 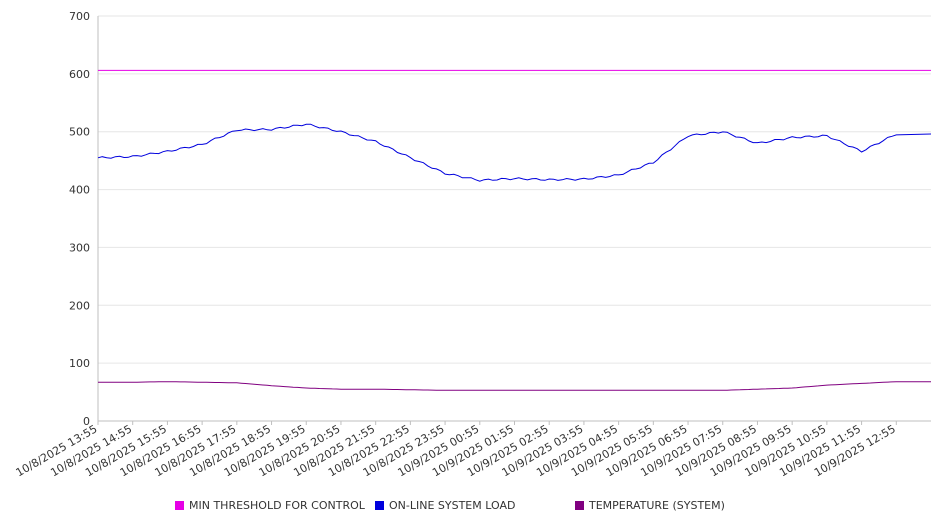 What do you see at coordinates (79, 190) in the screenshot?
I see `y-tick-label: 400` at bounding box center [79, 190].